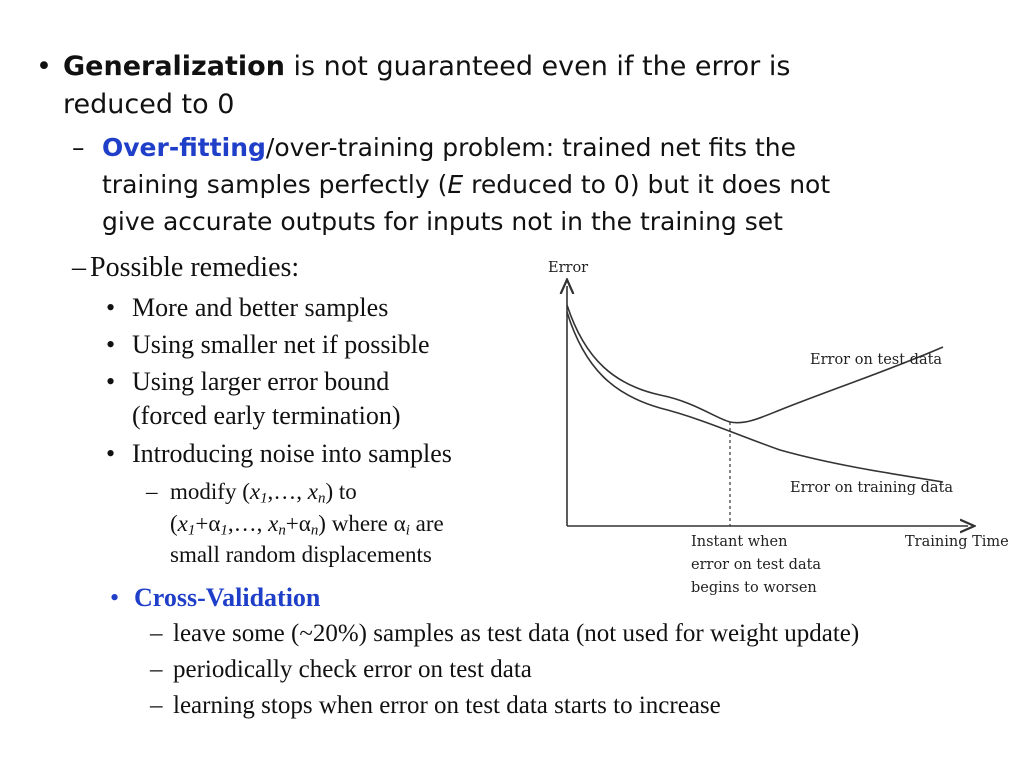  What do you see at coordinates (266, 415) in the screenshot?
I see `remedy-item-continued: (forced early termination)` at bounding box center [266, 415].